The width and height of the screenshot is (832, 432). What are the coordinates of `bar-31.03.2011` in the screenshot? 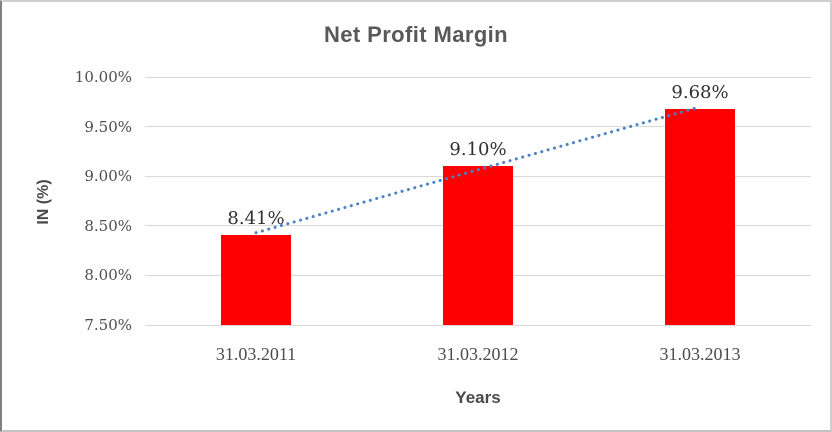 It's located at (256, 279).